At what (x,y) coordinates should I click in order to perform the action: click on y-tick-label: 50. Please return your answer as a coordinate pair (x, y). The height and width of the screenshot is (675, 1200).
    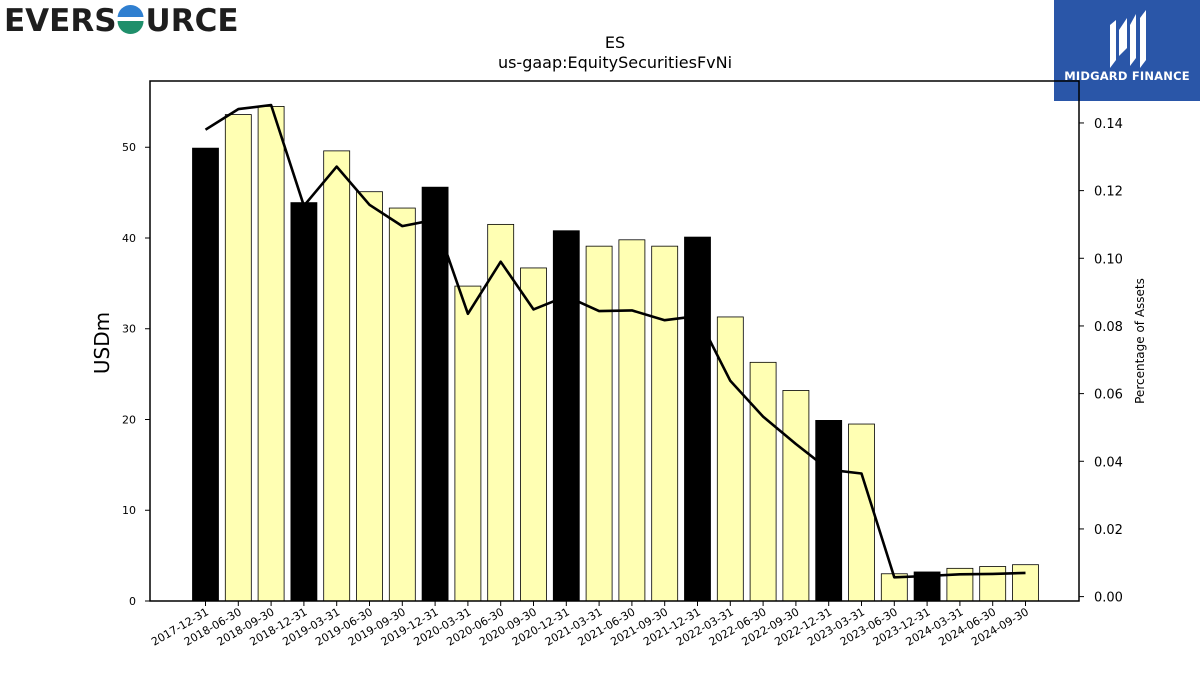
    Looking at the image, I should click on (129, 147).